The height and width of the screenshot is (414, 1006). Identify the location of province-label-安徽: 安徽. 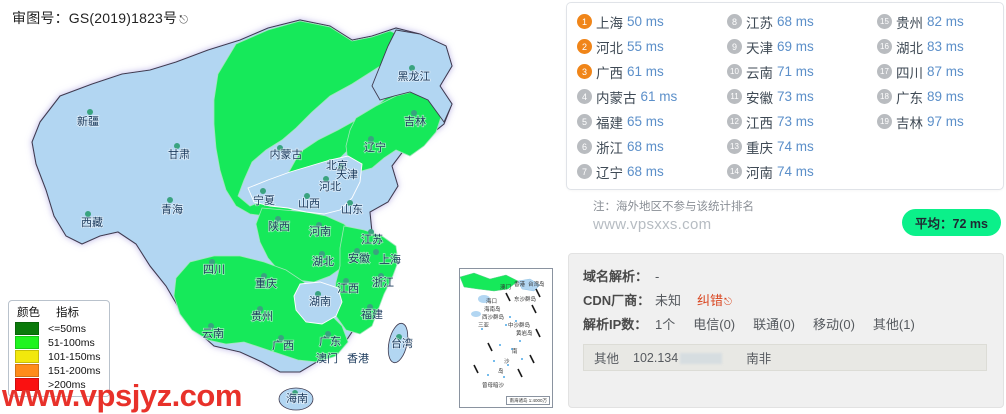
(359, 258).